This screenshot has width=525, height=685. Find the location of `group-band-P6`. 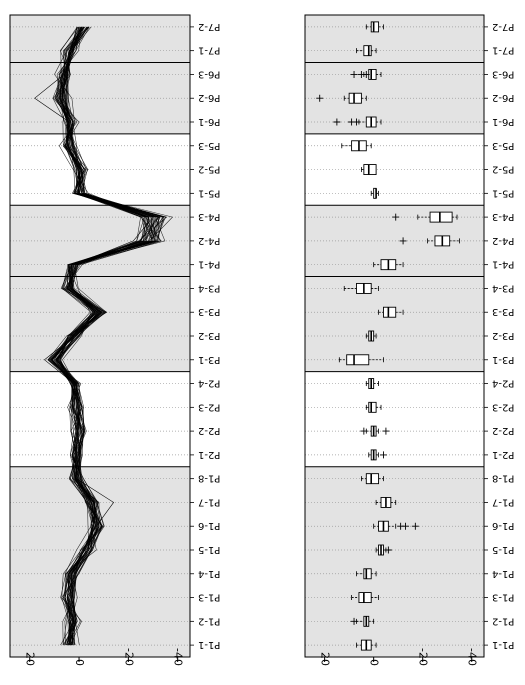

group-band-P6 is located at coordinates (394, 98).